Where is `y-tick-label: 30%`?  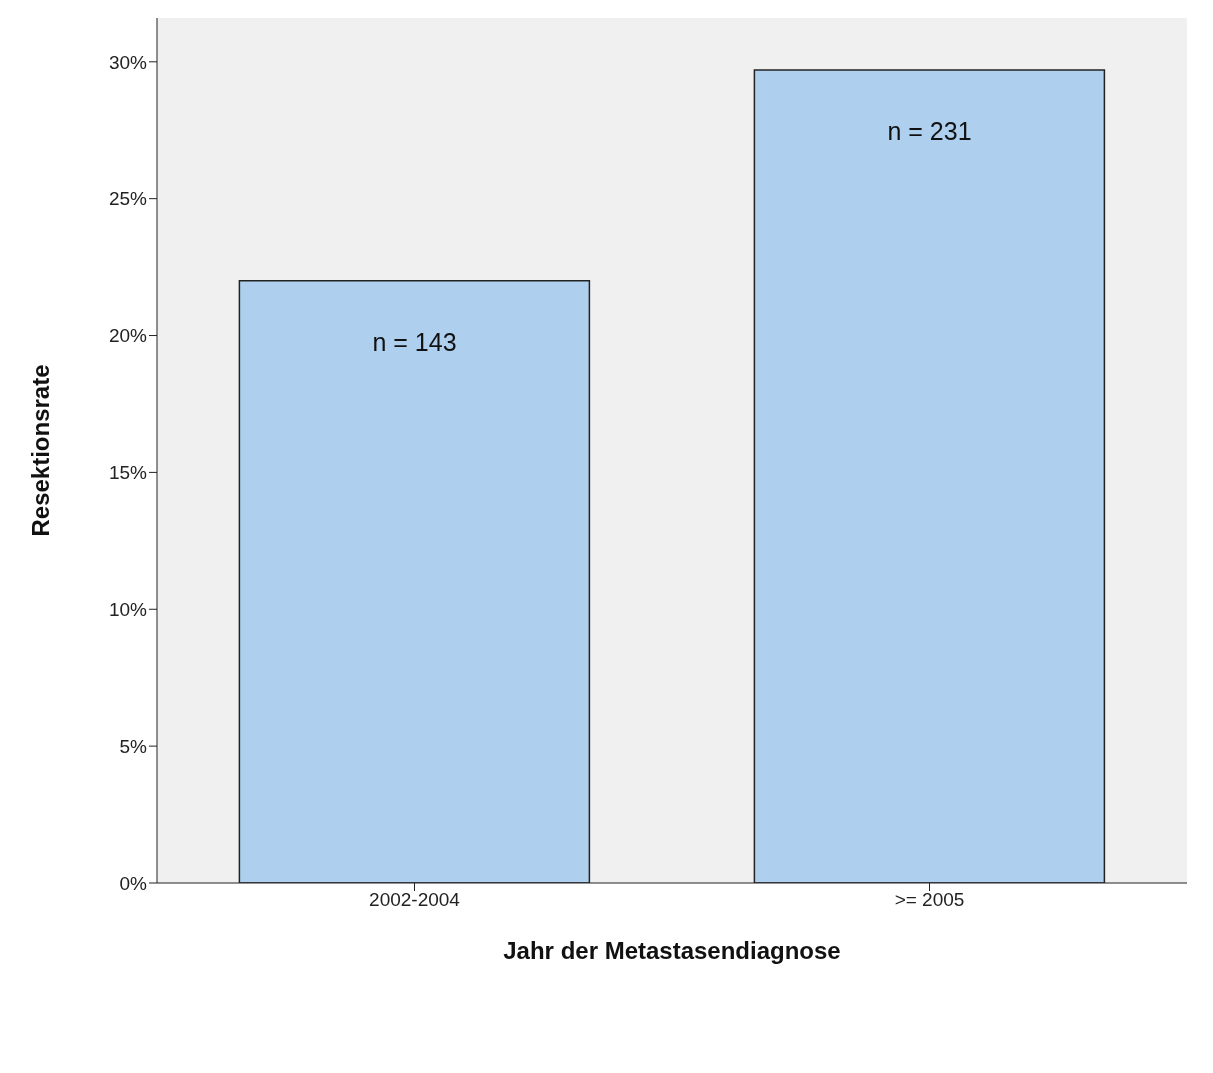 y-tick-label: 30% is located at coordinates (128, 62).